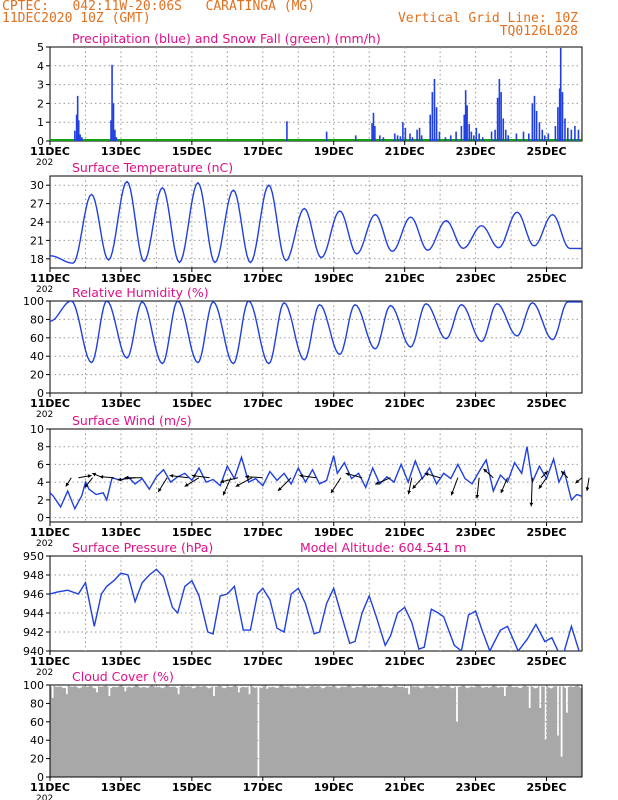  I want to click on precip-xtick-label: 25DEC, so click(547, 151).